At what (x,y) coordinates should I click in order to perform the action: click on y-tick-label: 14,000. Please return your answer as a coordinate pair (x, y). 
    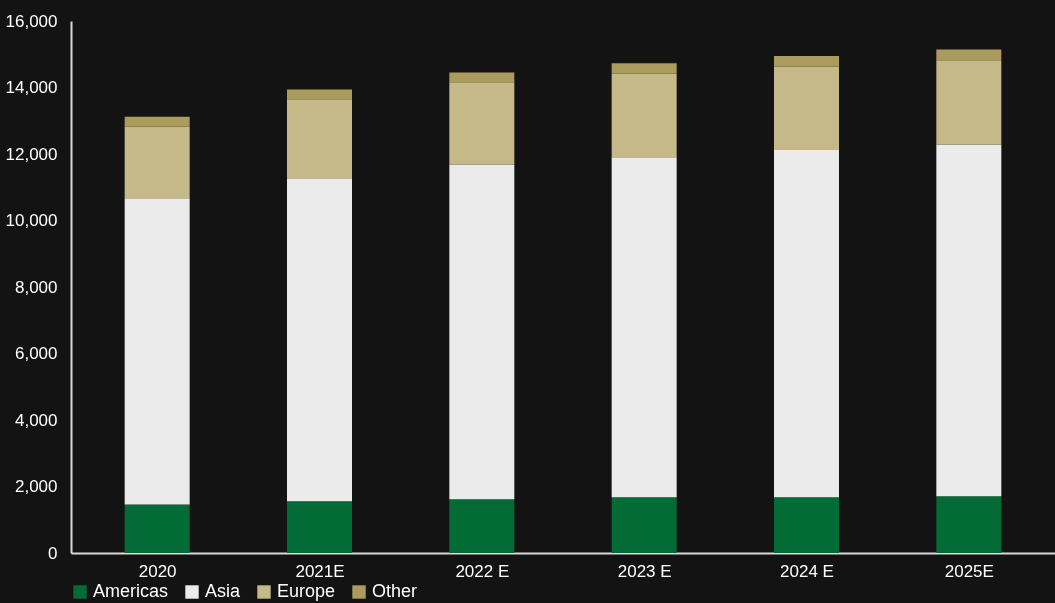
    Looking at the image, I should click on (31, 87).